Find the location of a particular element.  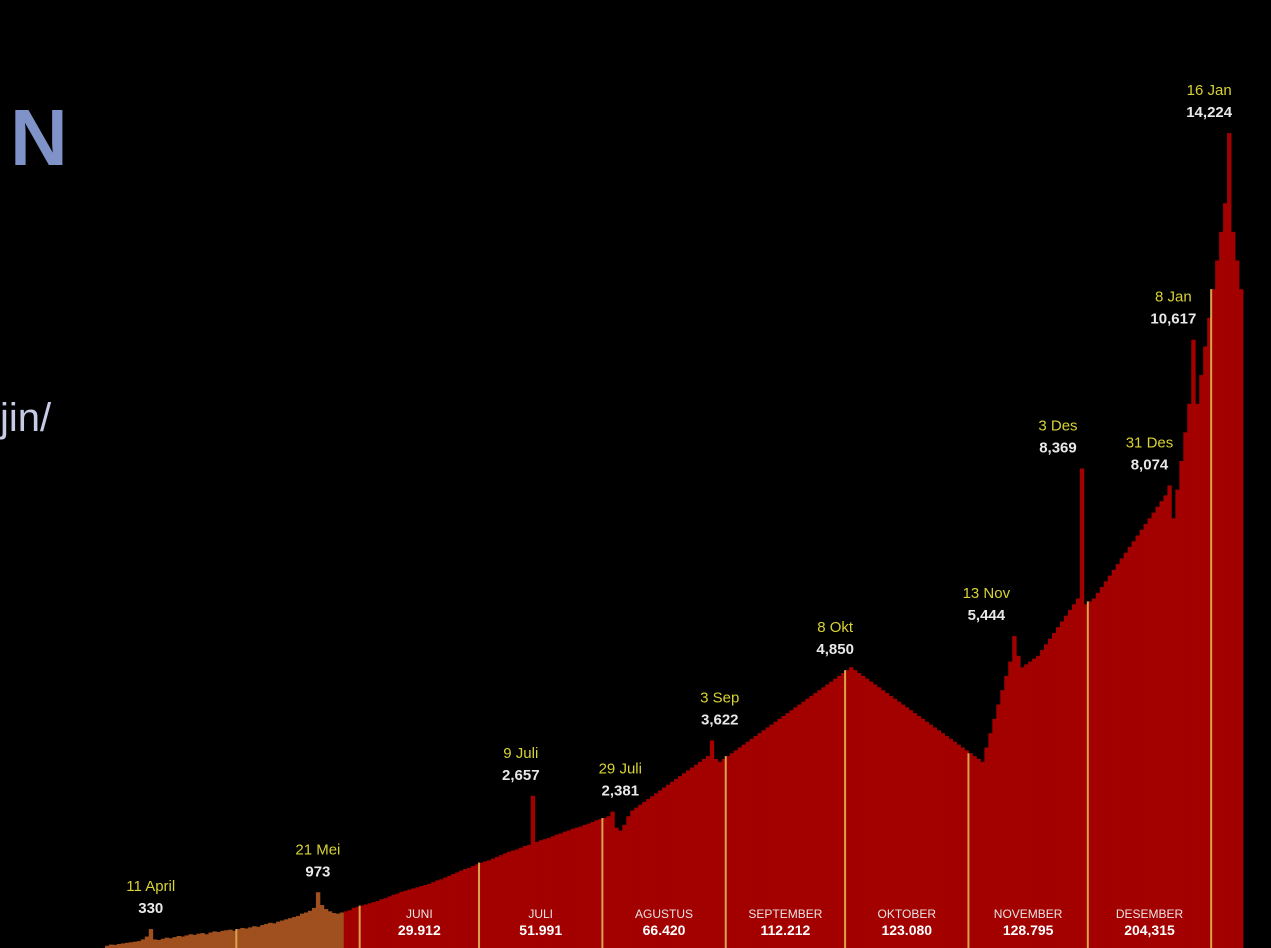

annotation-value: 4,850 is located at coordinates (835, 649).